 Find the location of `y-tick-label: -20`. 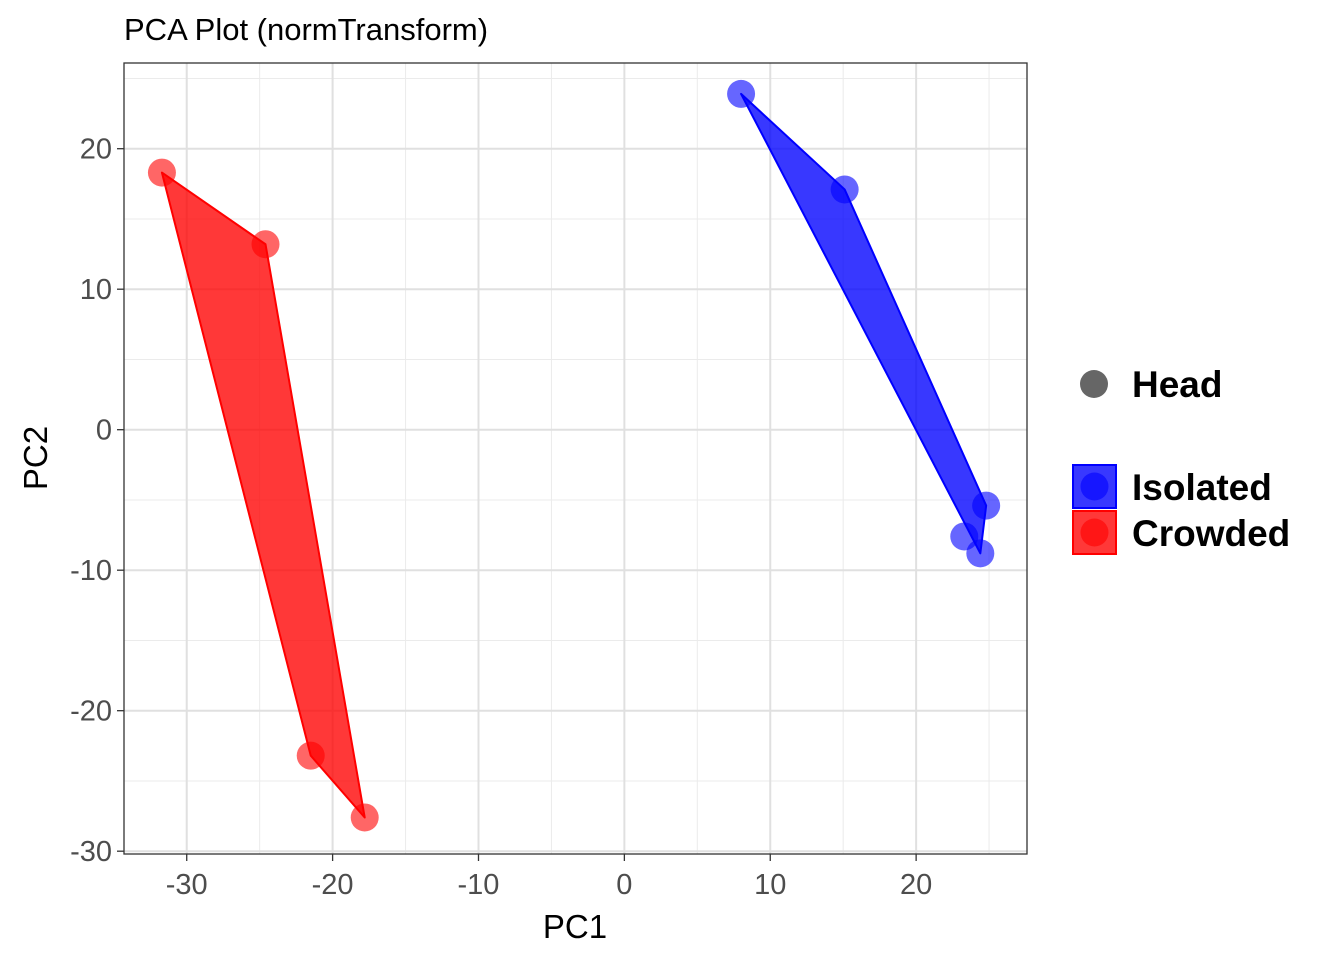

y-tick-label: -20 is located at coordinates (91, 712).